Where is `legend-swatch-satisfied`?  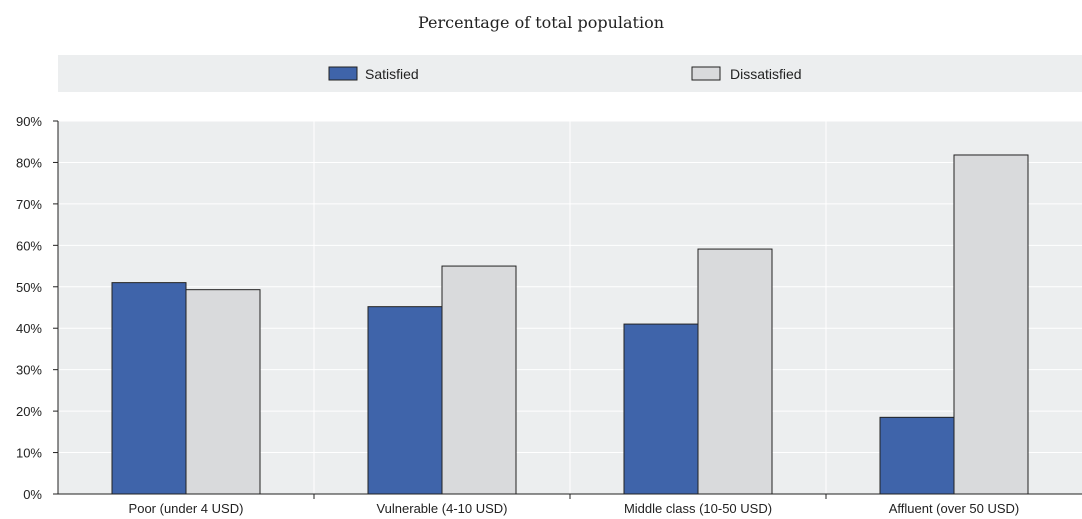 legend-swatch-satisfied is located at coordinates (343, 73).